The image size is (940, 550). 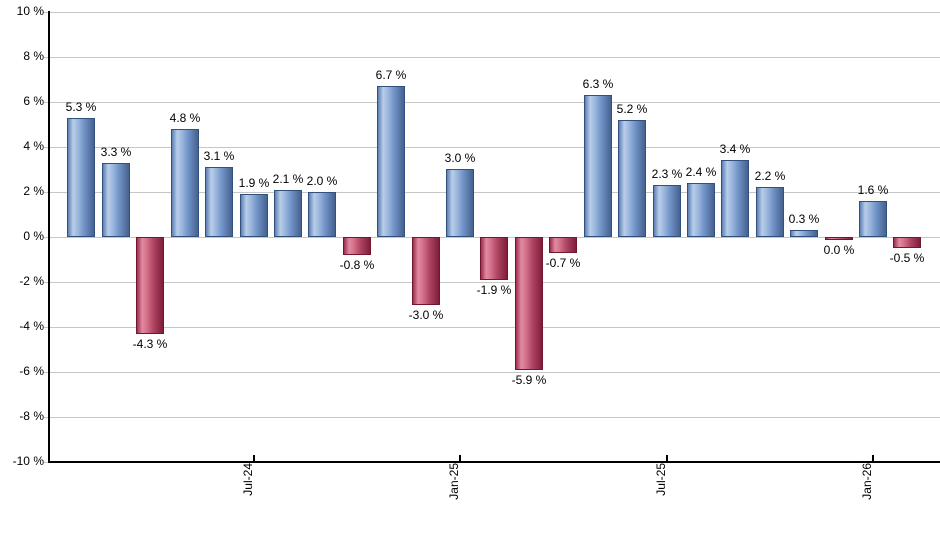 I want to click on y-axis-tick-label: -2 %, so click(x=31, y=281).